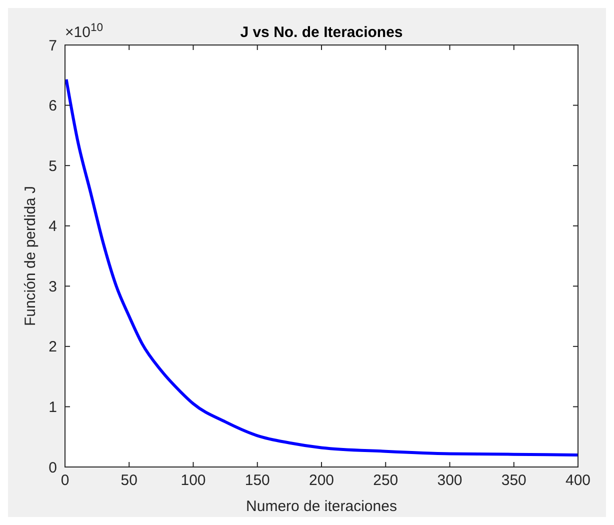 The image size is (614, 525). What do you see at coordinates (30, 256) in the screenshot?
I see `y-axis-title: Función de perdida J` at bounding box center [30, 256].